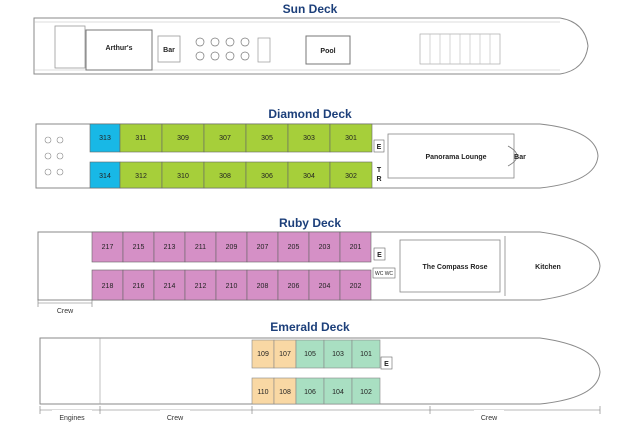 This screenshot has height=428, width=620. I want to click on cabin-105-label: 105, so click(310, 354).